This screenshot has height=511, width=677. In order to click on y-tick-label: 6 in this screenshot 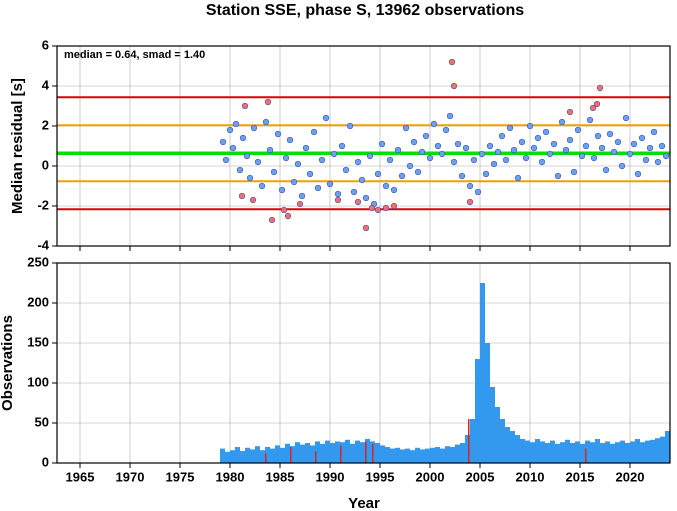, I will do `click(45, 44)`.